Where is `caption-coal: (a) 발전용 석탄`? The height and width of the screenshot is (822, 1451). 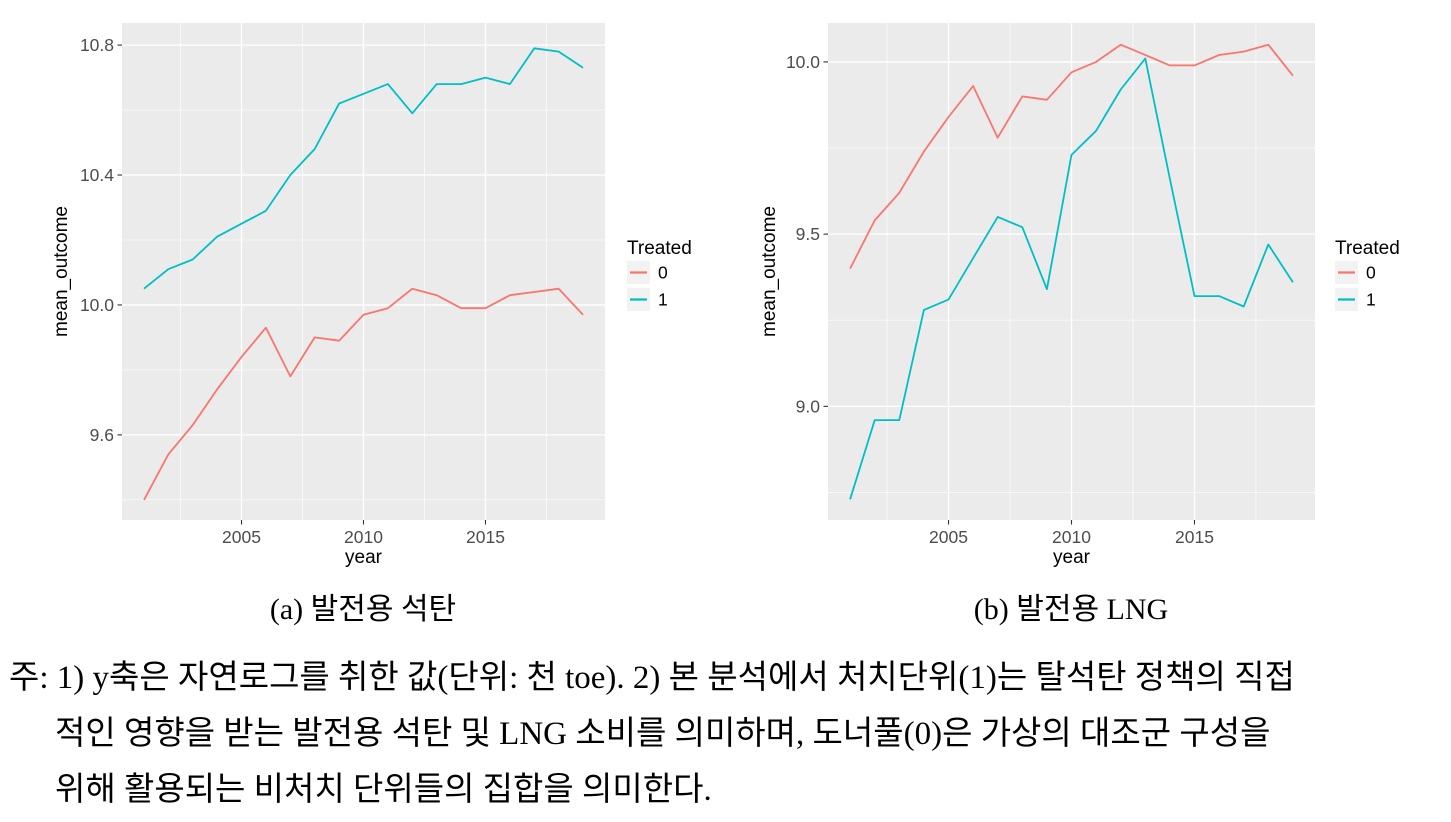
caption-coal: (a) 발전용 석탄 is located at coordinates (363, 609).